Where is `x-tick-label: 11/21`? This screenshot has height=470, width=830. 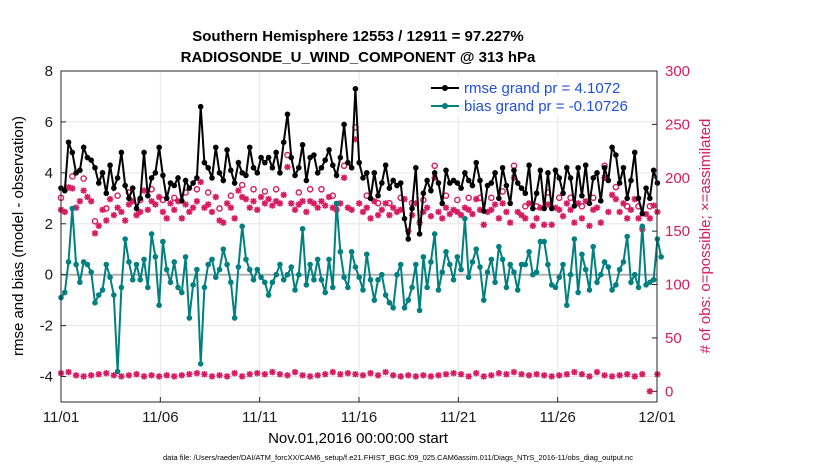 x-tick-label: 11/21 is located at coordinates (458, 417).